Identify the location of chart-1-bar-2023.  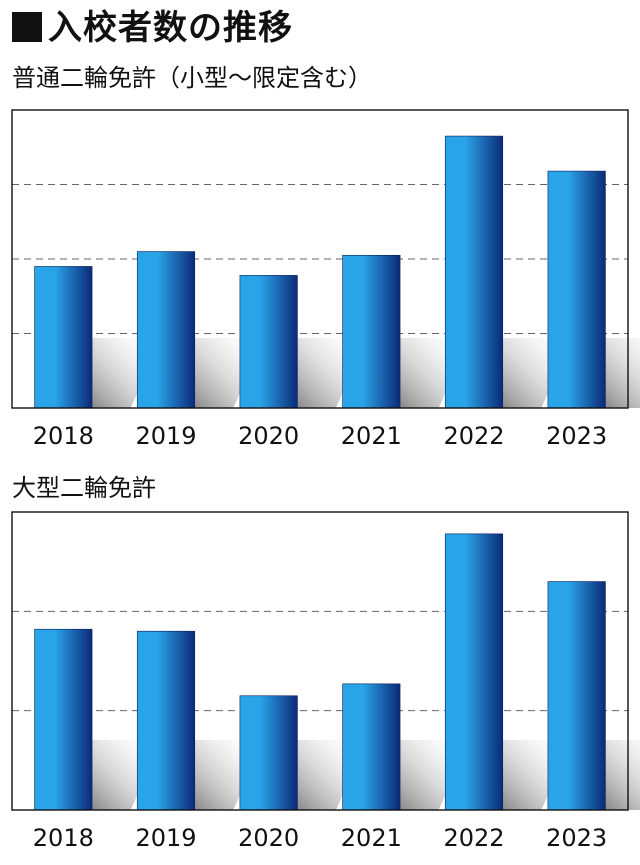
(576, 289).